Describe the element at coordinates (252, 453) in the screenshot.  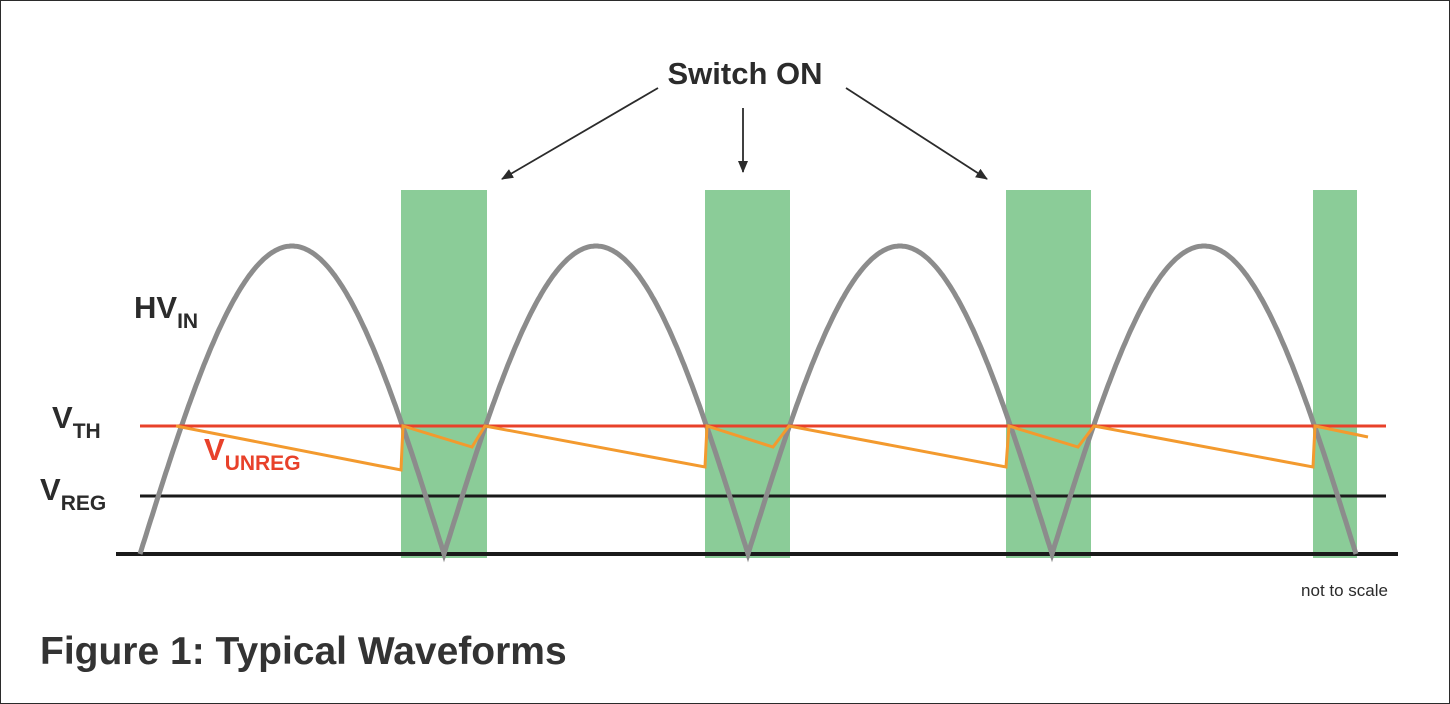
I see `v-unreg-label: VUNREG` at that location.